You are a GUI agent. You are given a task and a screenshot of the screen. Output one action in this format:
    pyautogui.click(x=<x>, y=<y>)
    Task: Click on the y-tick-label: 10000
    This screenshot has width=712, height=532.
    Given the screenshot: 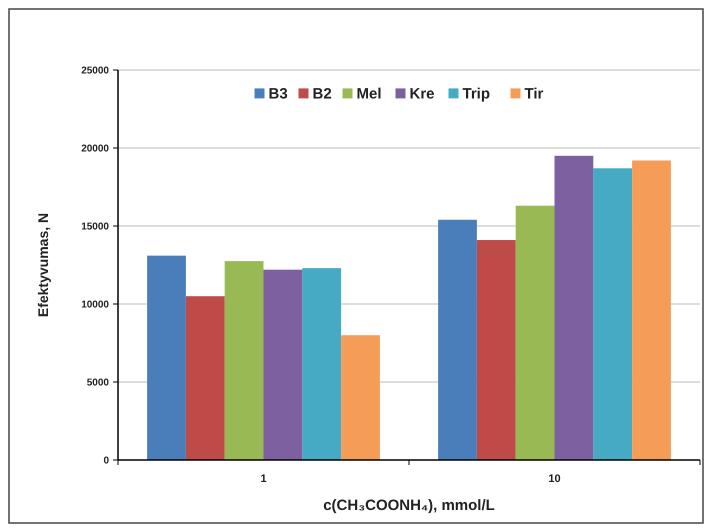 What is the action you would take?
    pyautogui.click(x=95, y=305)
    